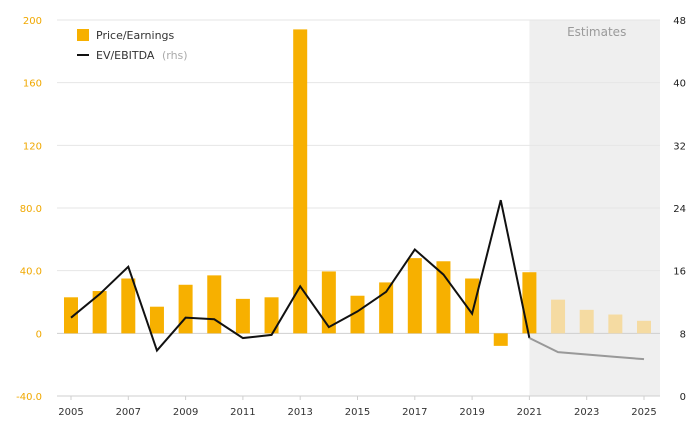 The width and height of the screenshot is (700, 433). I want to click on legend-label-price-earnings: Price/Earnings, so click(135, 35).